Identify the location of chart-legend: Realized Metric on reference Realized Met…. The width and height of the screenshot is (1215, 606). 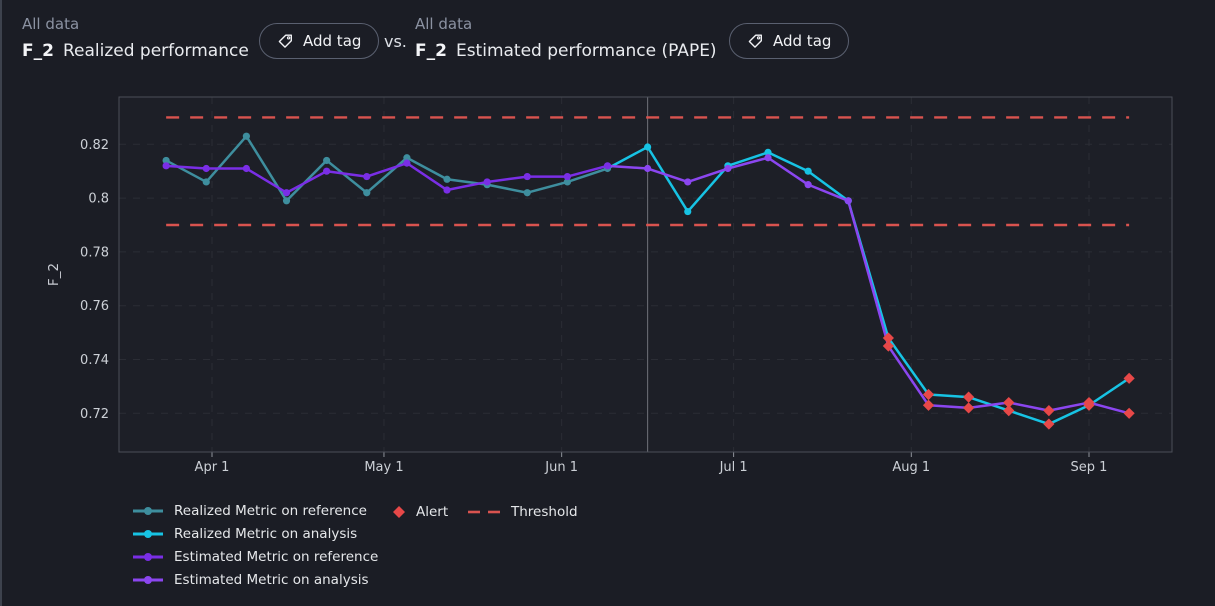
(432, 550).